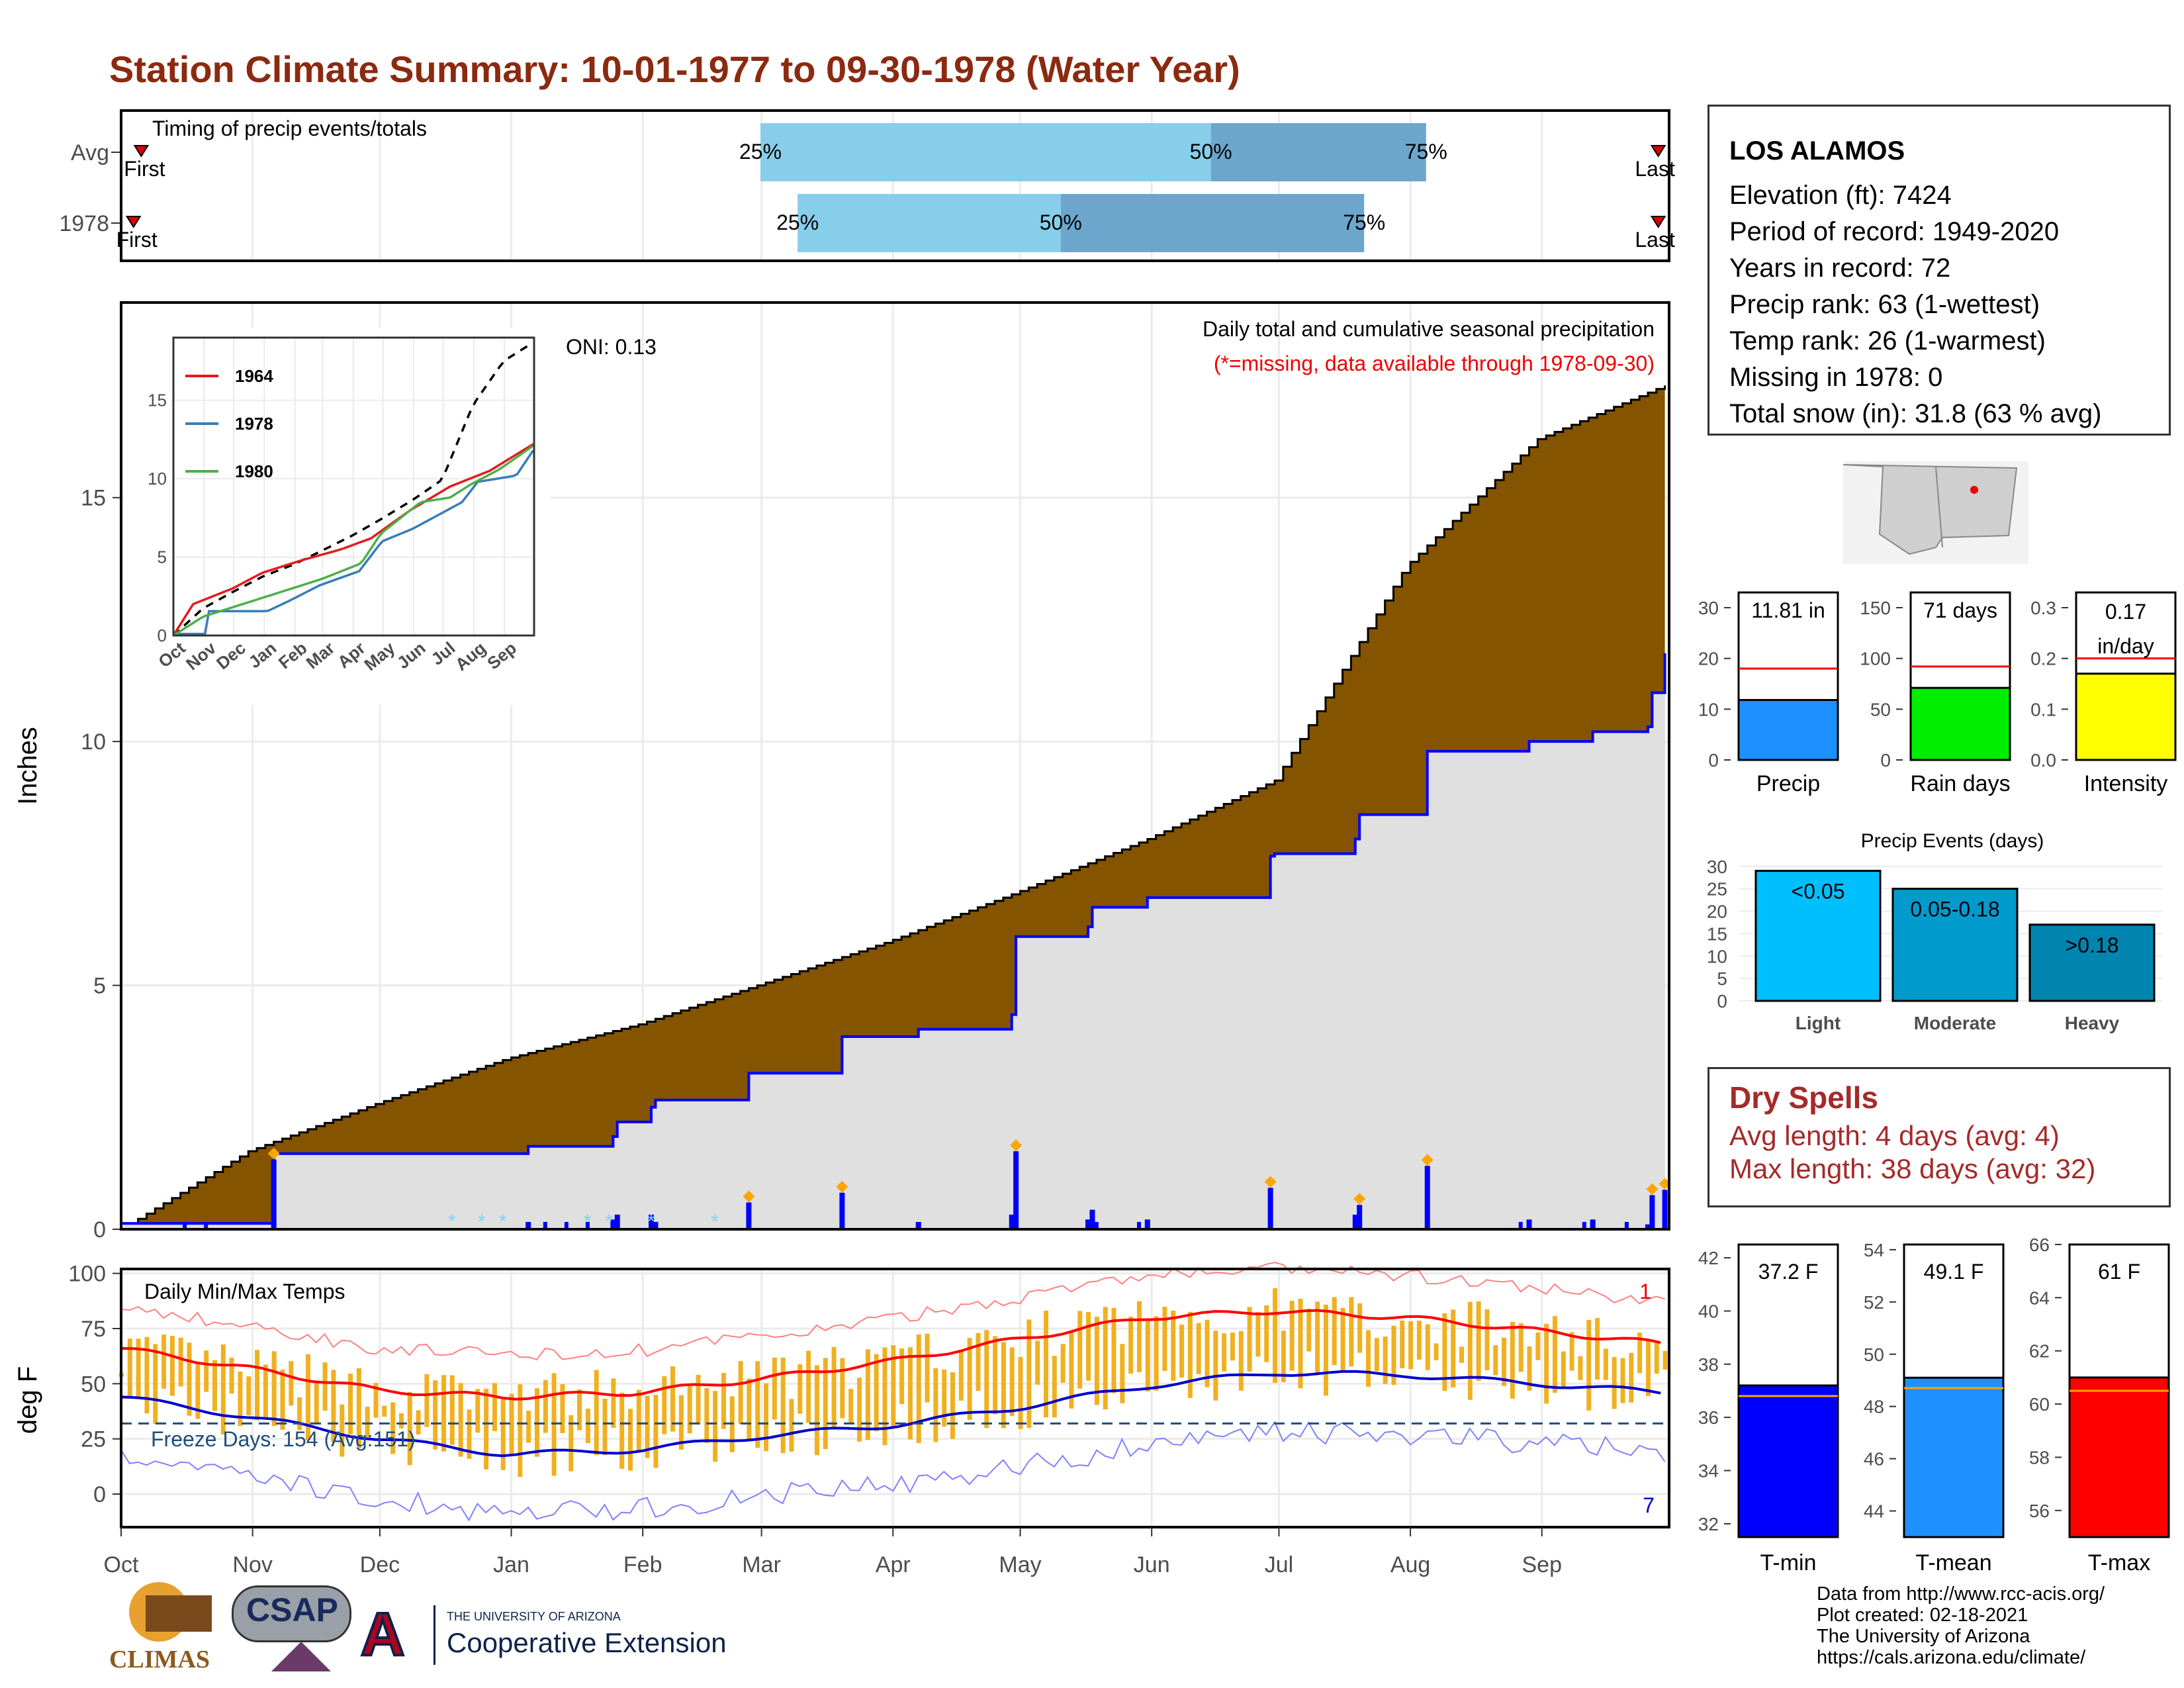  What do you see at coordinates (1874, 1459) in the screenshot?
I see `temp-bar-tick-label: 46` at bounding box center [1874, 1459].